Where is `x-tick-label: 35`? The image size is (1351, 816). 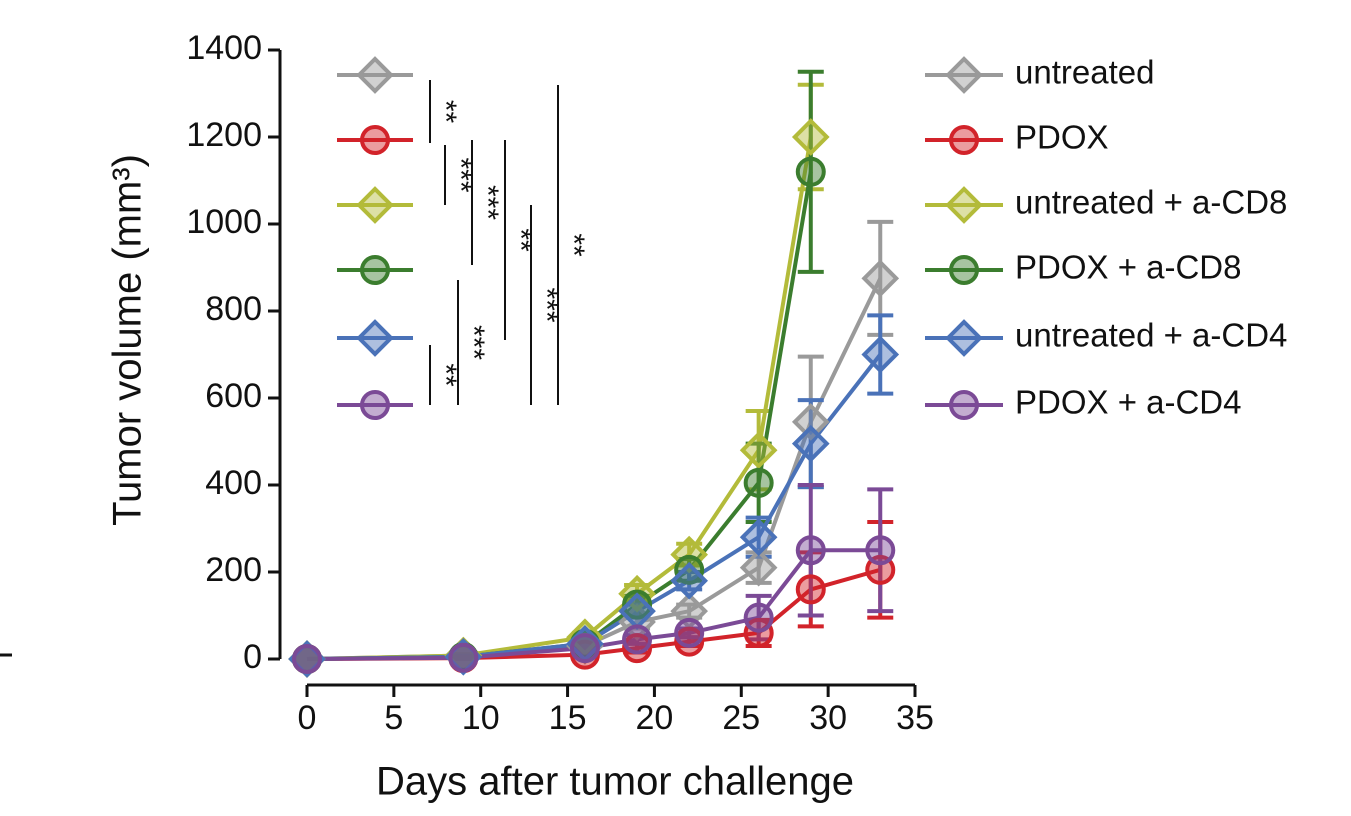
x-tick-label: 35 is located at coordinates (915, 718).